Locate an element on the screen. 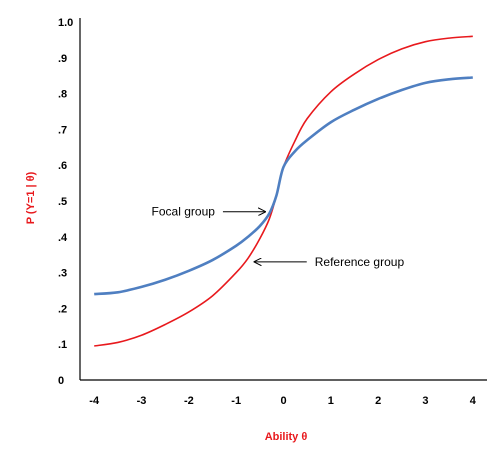 Image resolution: width=500 pixels, height=461 pixels. y-tick-label: .3 is located at coordinates (62, 274).